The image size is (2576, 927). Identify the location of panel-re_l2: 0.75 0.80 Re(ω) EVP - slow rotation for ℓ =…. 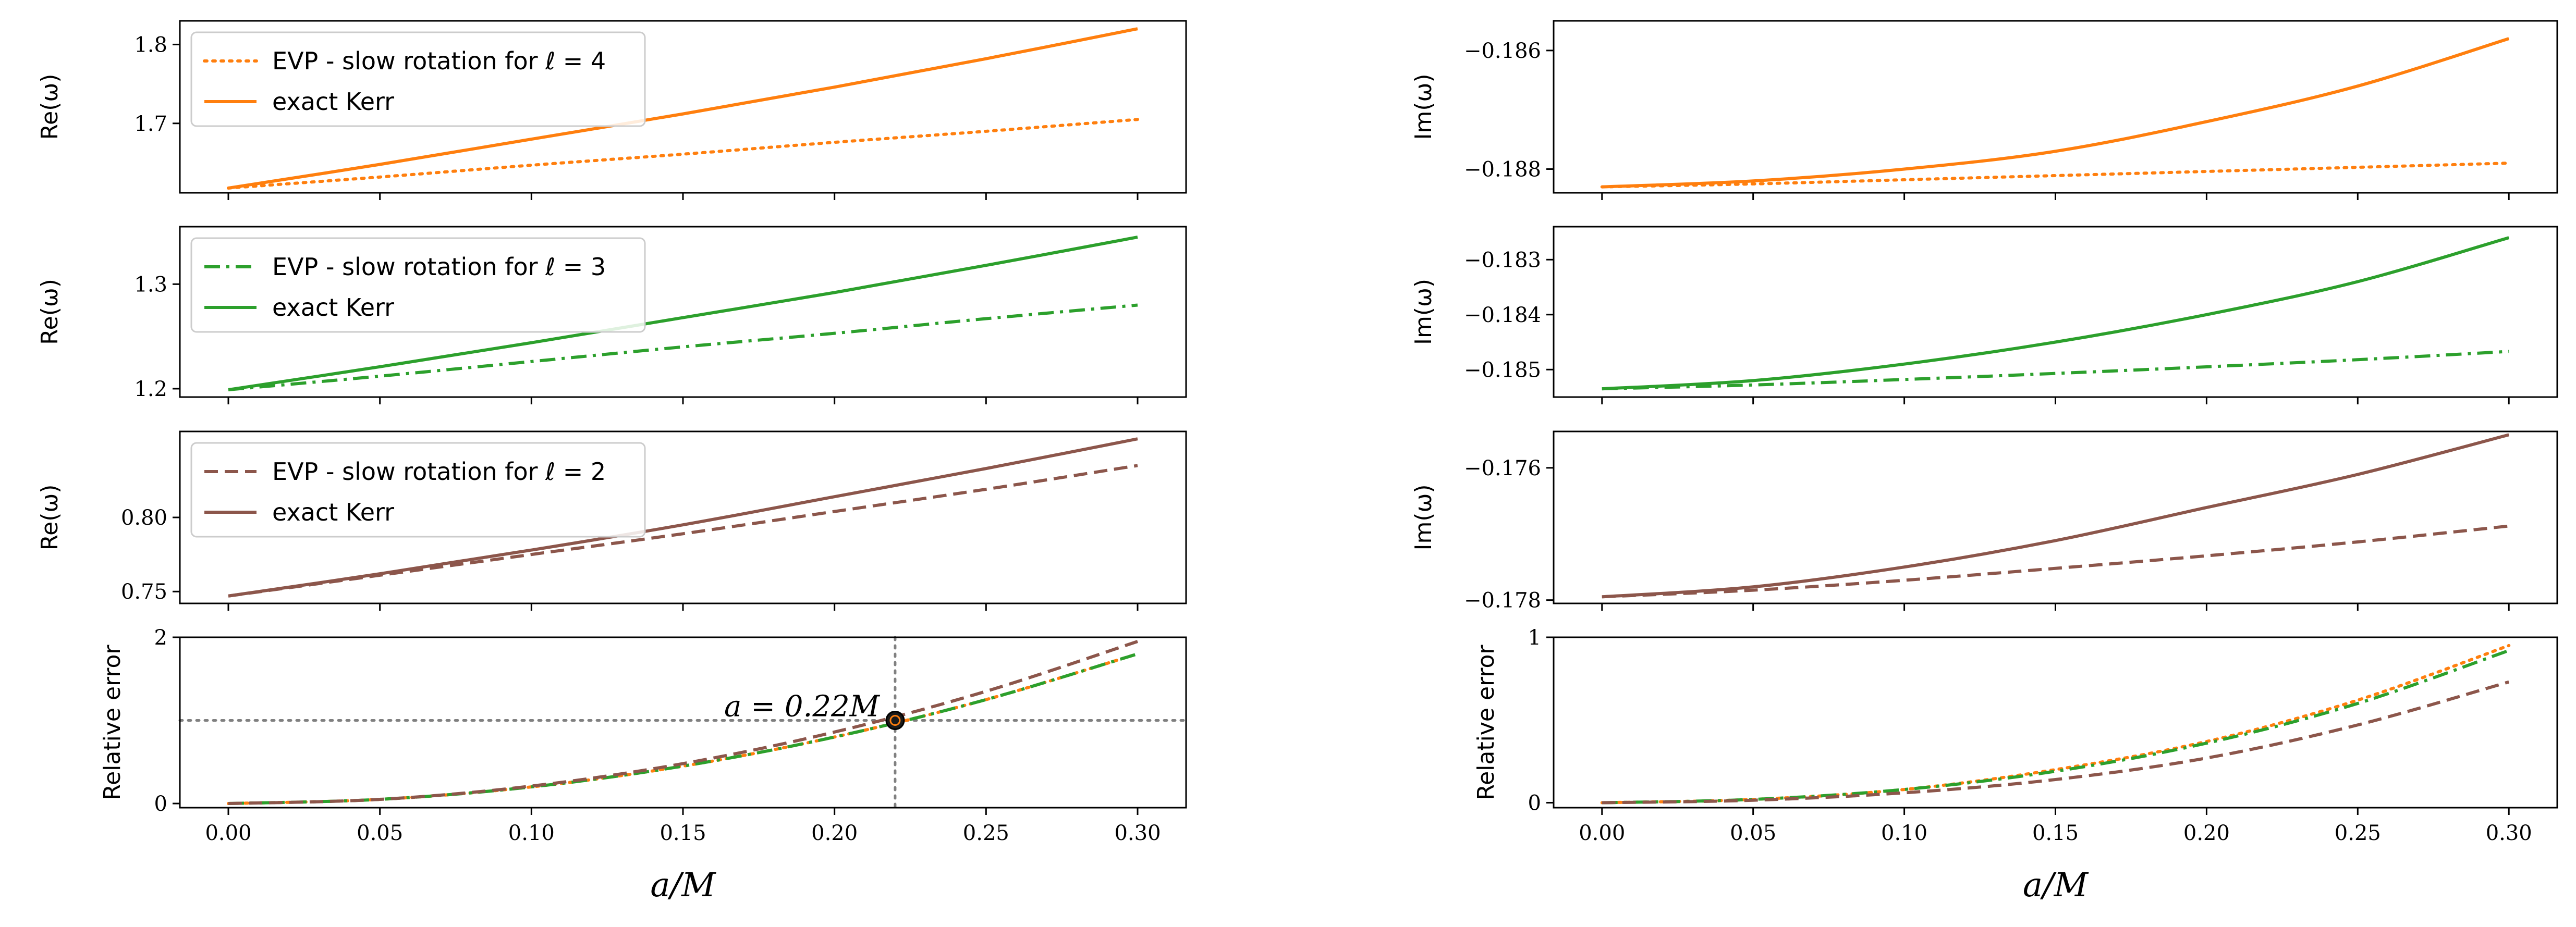
(611, 520).